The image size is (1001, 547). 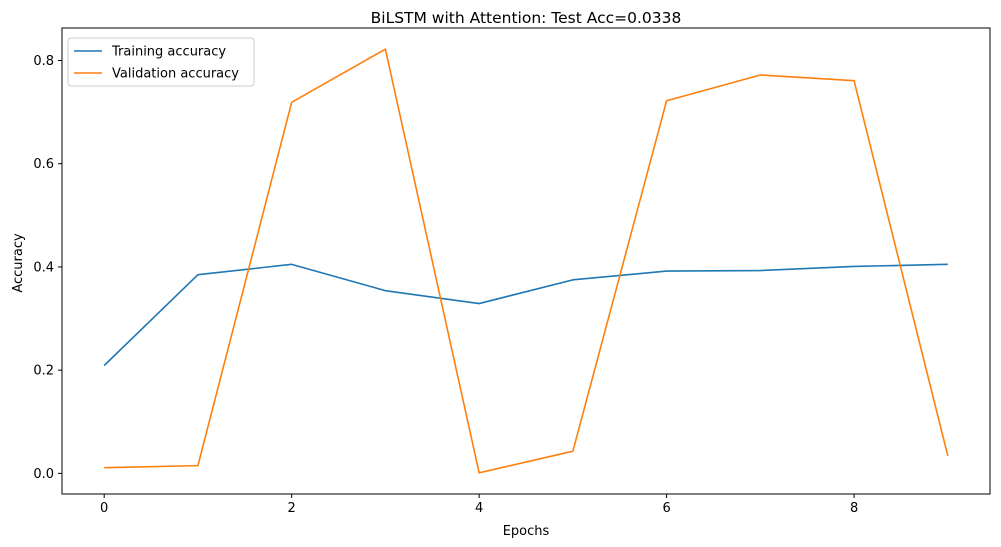 I want to click on legend-label-0: Training accuracy, so click(x=168, y=52).